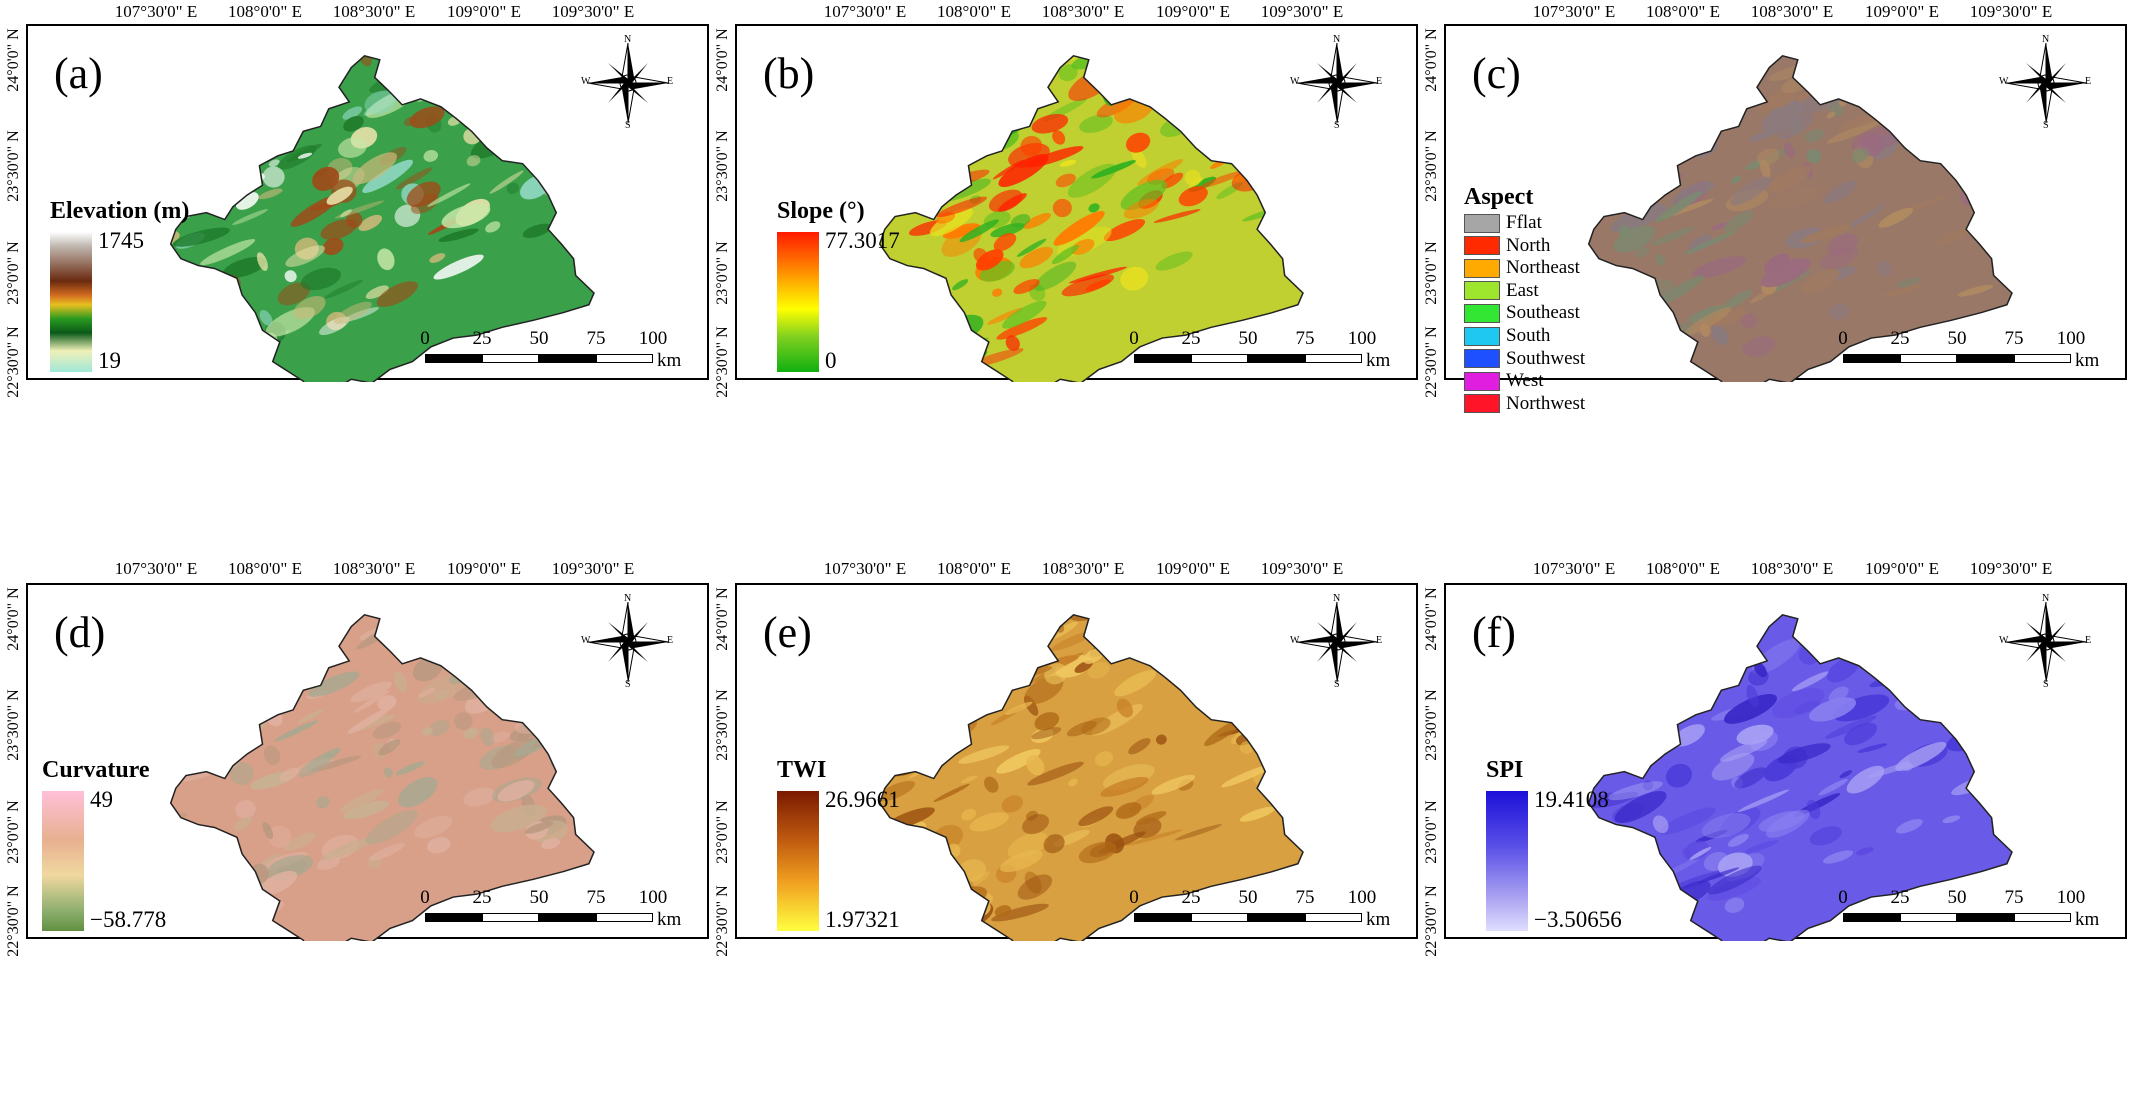  Describe the element at coordinates (2087, 360) in the screenshot. I see `scale-bar-unit: km` at that location.